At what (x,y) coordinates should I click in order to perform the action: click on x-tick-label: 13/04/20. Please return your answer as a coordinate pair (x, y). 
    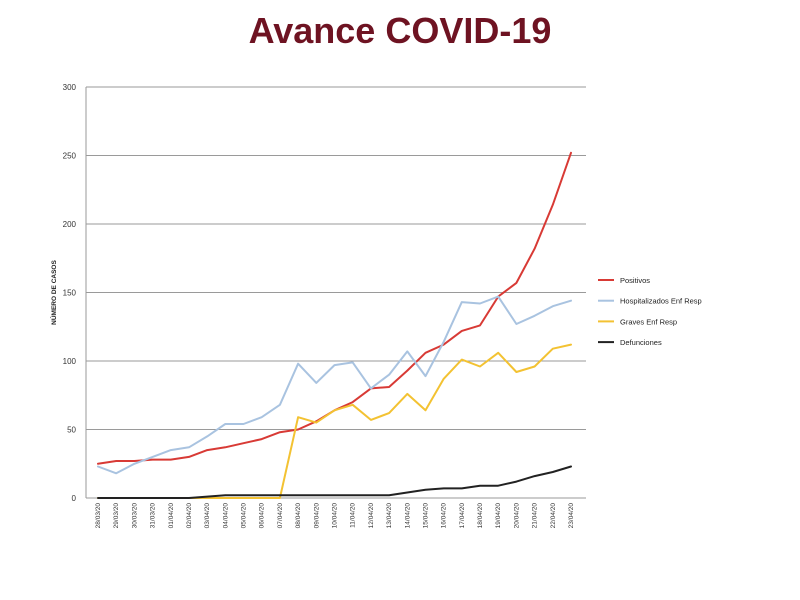
    Looking at the image, I should click on (389, 516).